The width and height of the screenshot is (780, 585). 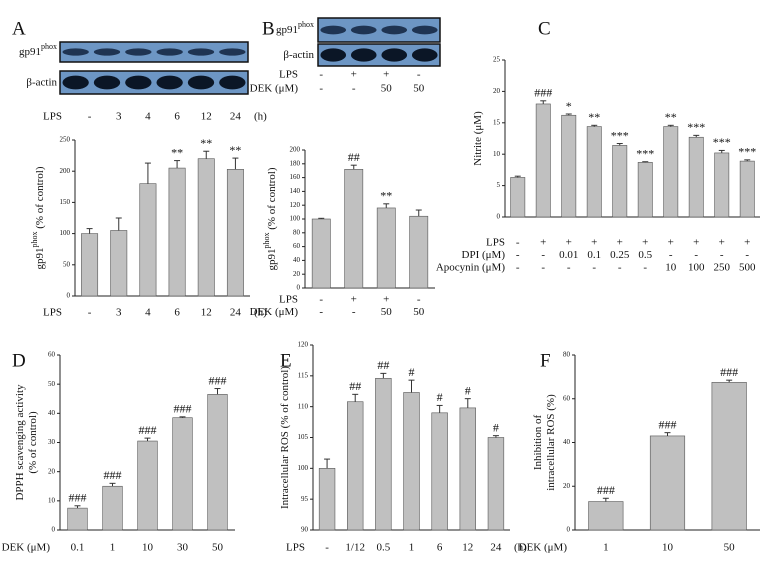 What do you see at coordinates (696, 268) in the screenshot?
I see `row-value: 100` at bounding box center [696, 268].